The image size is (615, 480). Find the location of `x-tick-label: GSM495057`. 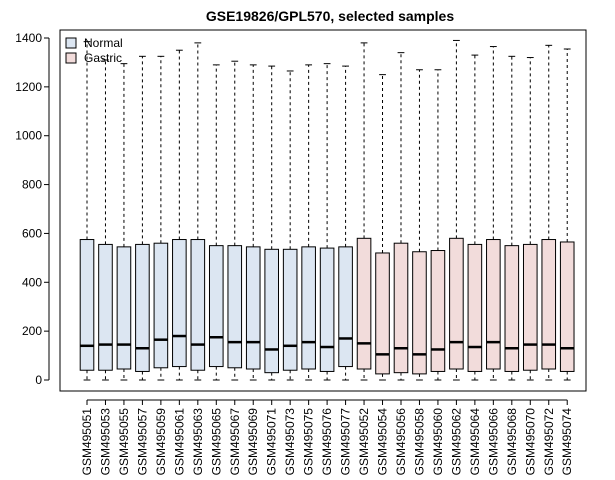

x-tick-label: GSM495057 is located at coordinates (142, 442).